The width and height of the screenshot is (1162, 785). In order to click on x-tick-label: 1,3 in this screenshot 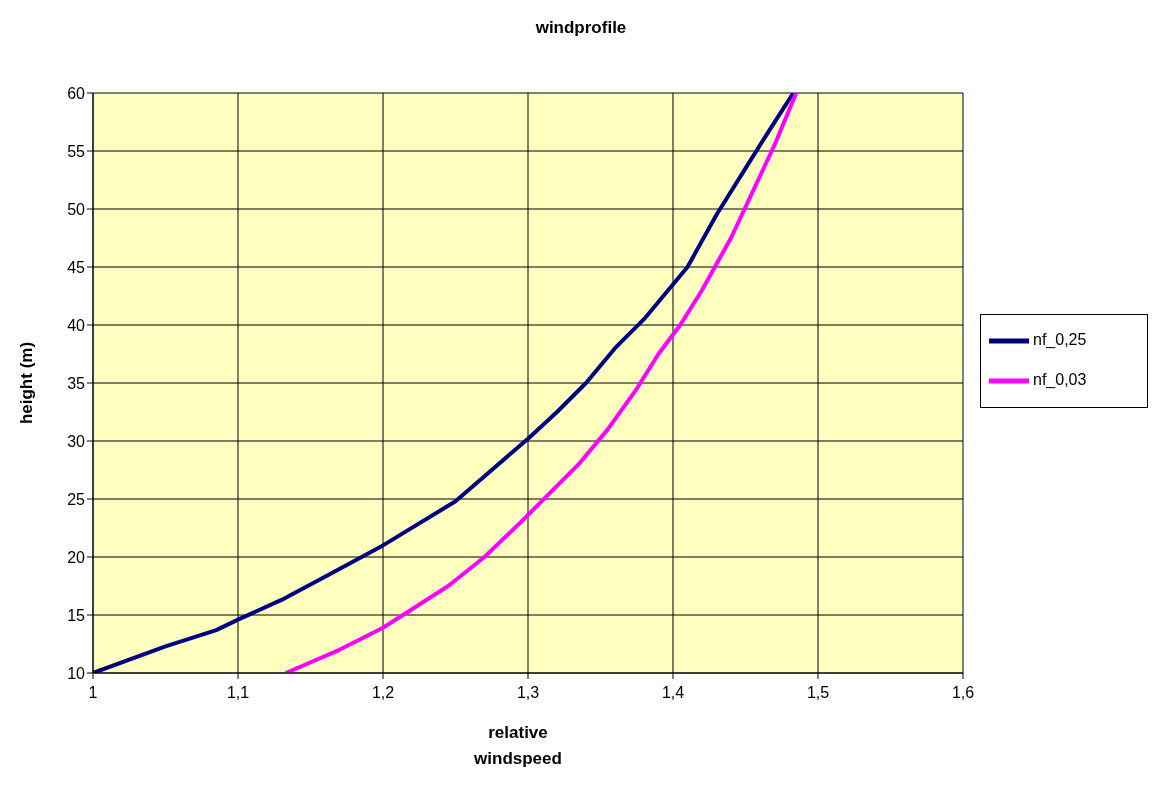, I will do `click(528, 693)`.